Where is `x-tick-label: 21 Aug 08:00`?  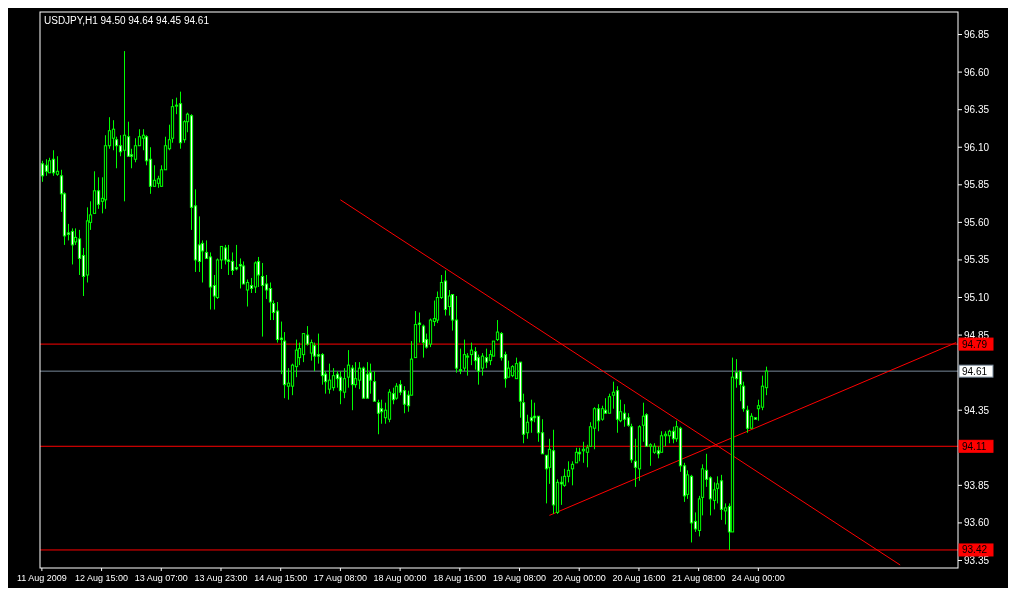
x-tick-label: 21 Aug 08:00 is located at coordinates (699, 578).